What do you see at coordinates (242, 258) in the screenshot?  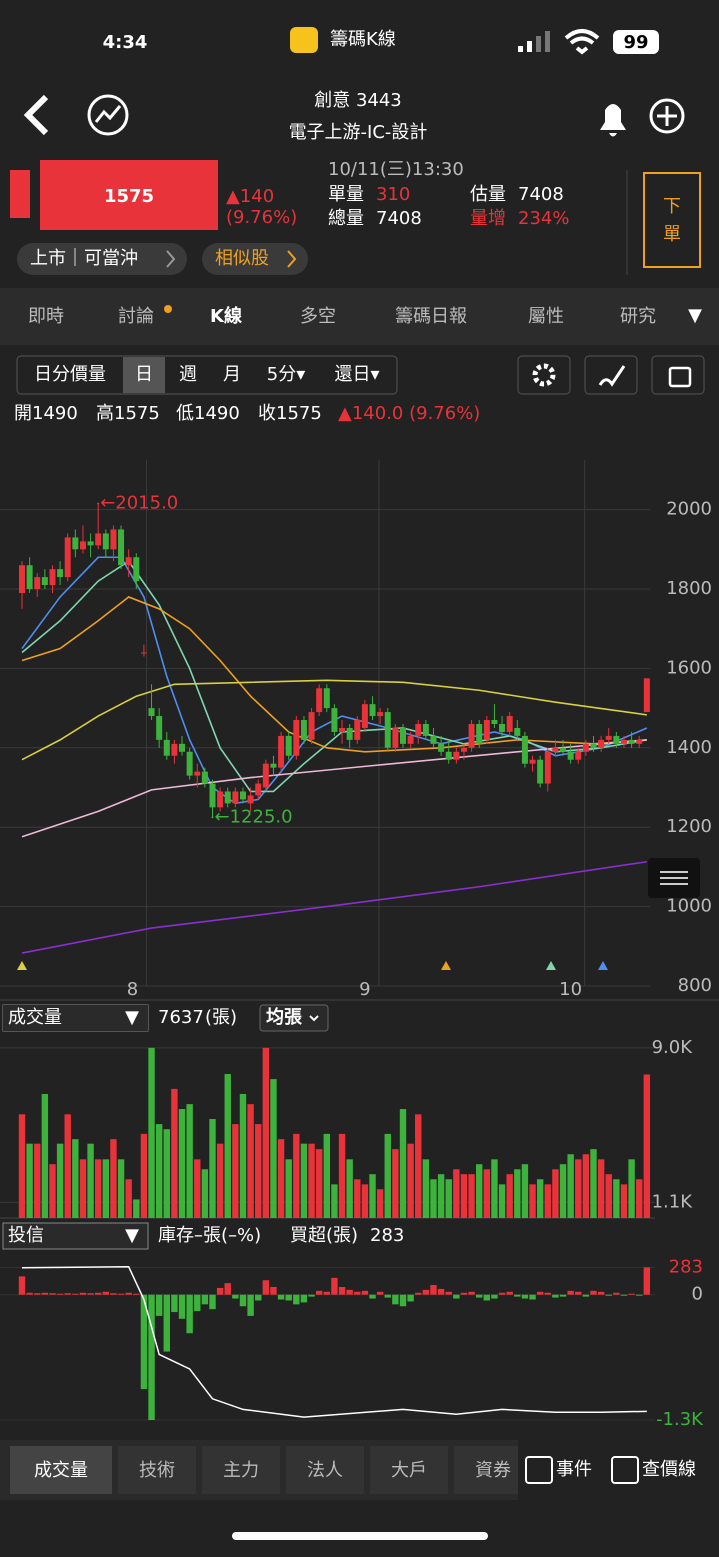 I see `tag-text: 相似股` at bounding box center [242, 258].